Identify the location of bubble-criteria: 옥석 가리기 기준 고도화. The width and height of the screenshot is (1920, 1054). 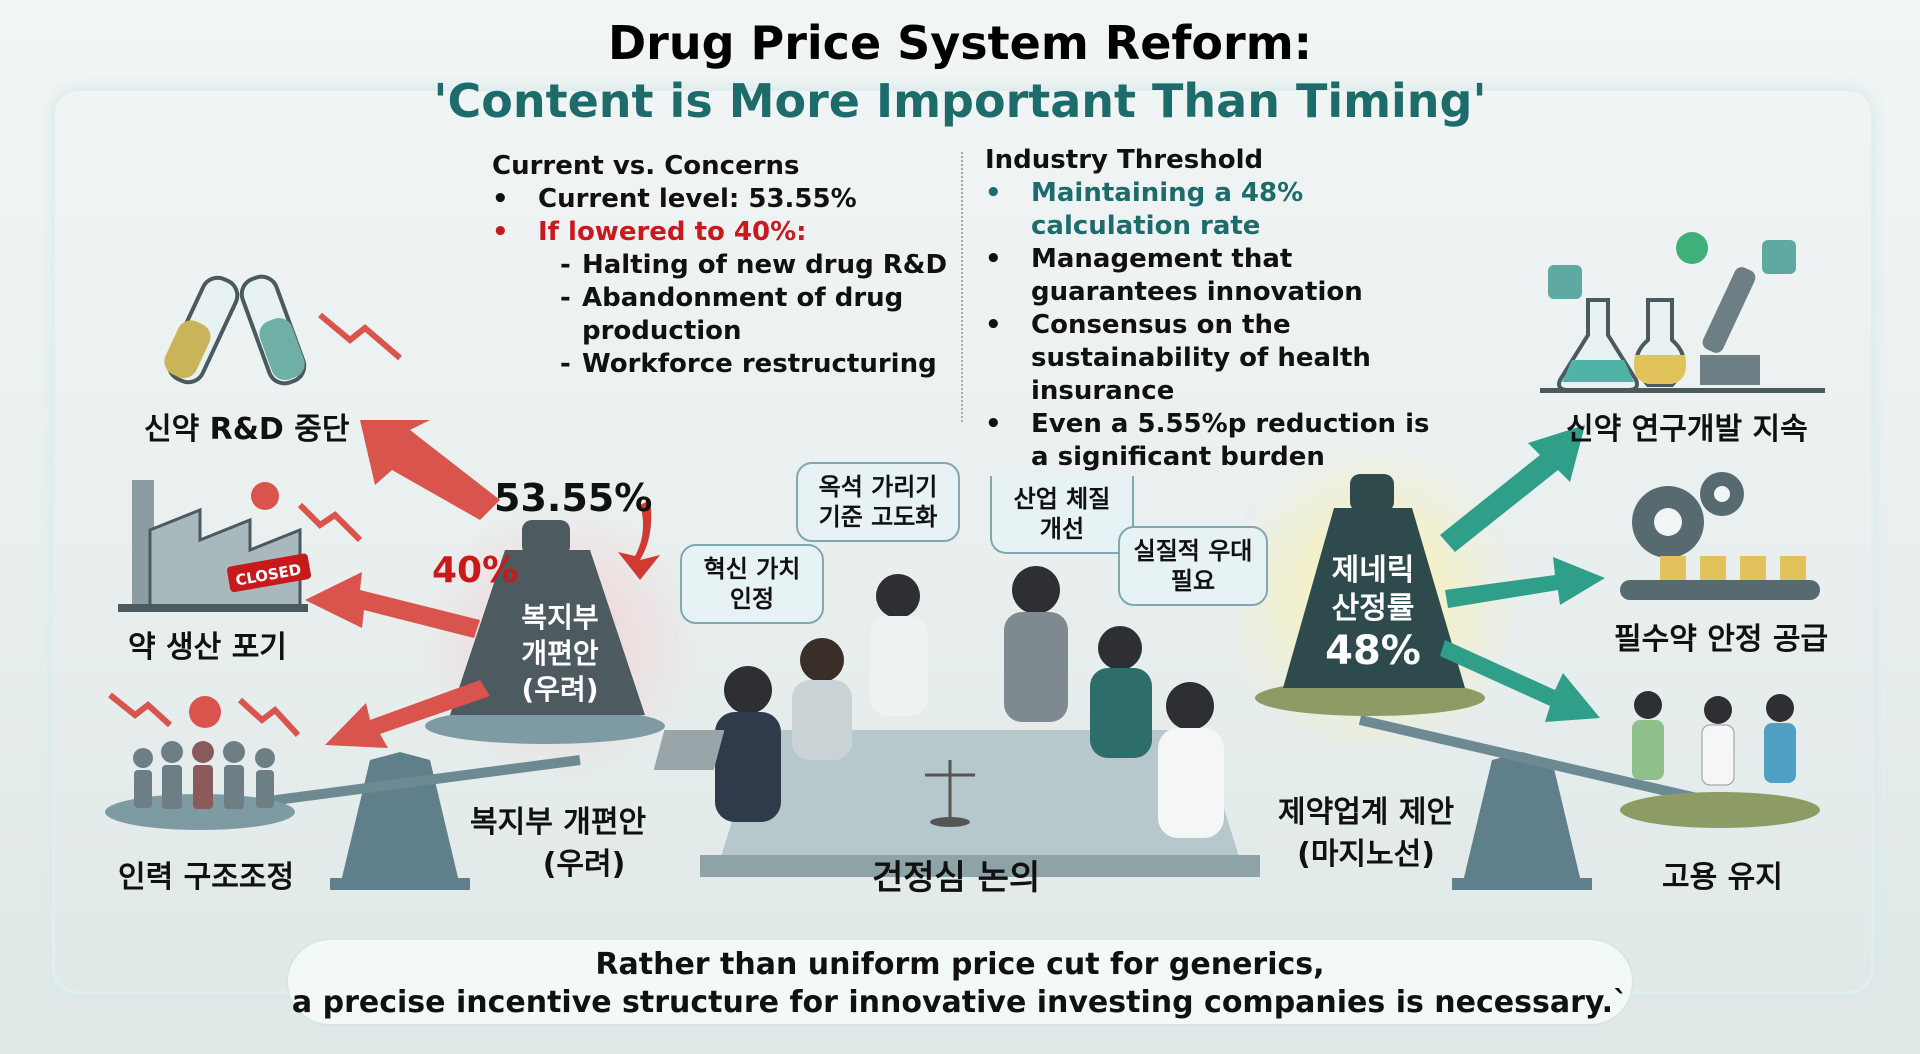
(878, 502).